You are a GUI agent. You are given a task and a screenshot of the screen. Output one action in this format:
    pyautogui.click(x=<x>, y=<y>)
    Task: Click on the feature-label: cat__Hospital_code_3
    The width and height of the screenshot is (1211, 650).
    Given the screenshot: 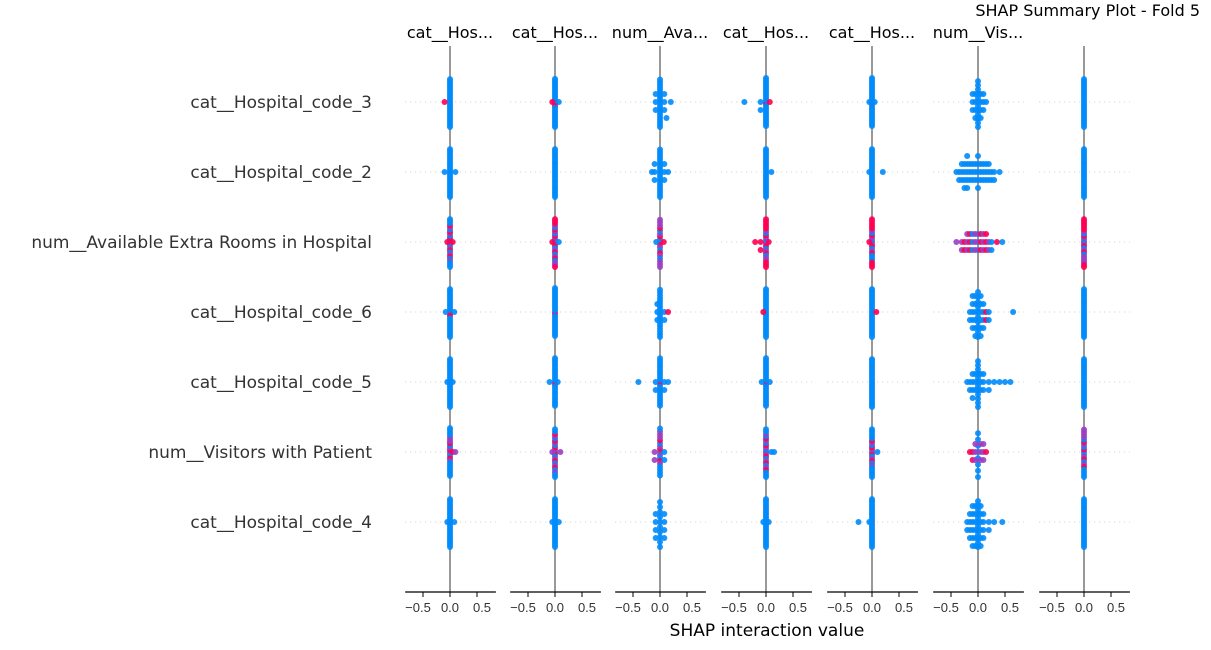 What is the action you would take?
    pyautogui.click(x=281, y=103)
    